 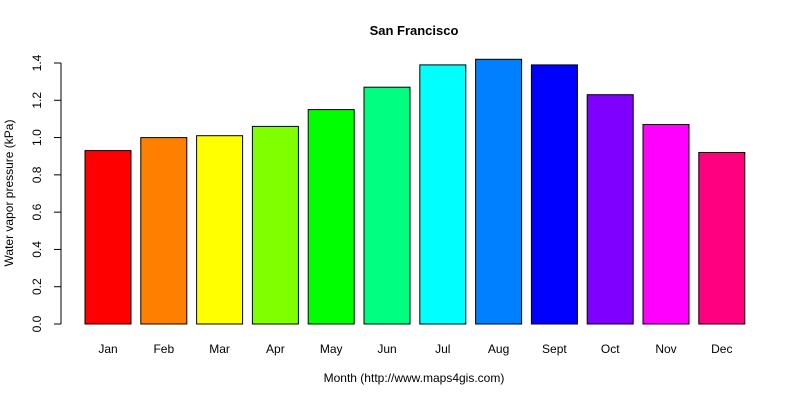 What do you see at coordinates (275, 225) in the screenshot?
I see `bar-apr` at bounding box center [275, 225].